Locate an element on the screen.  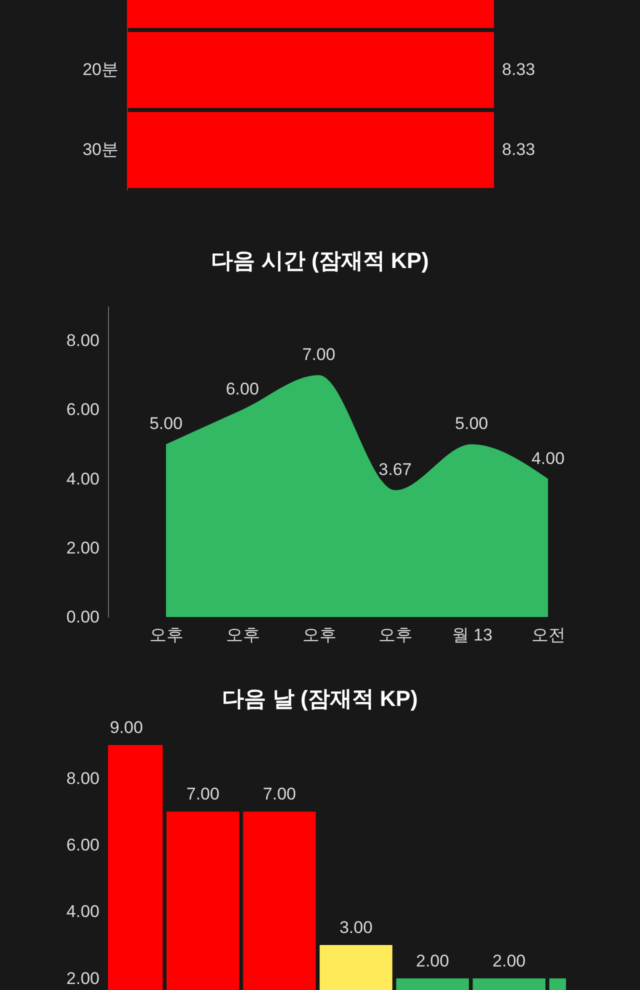
chart-title: 다음 시간 (잠재적 KP) is located at coordinates (320, 260).